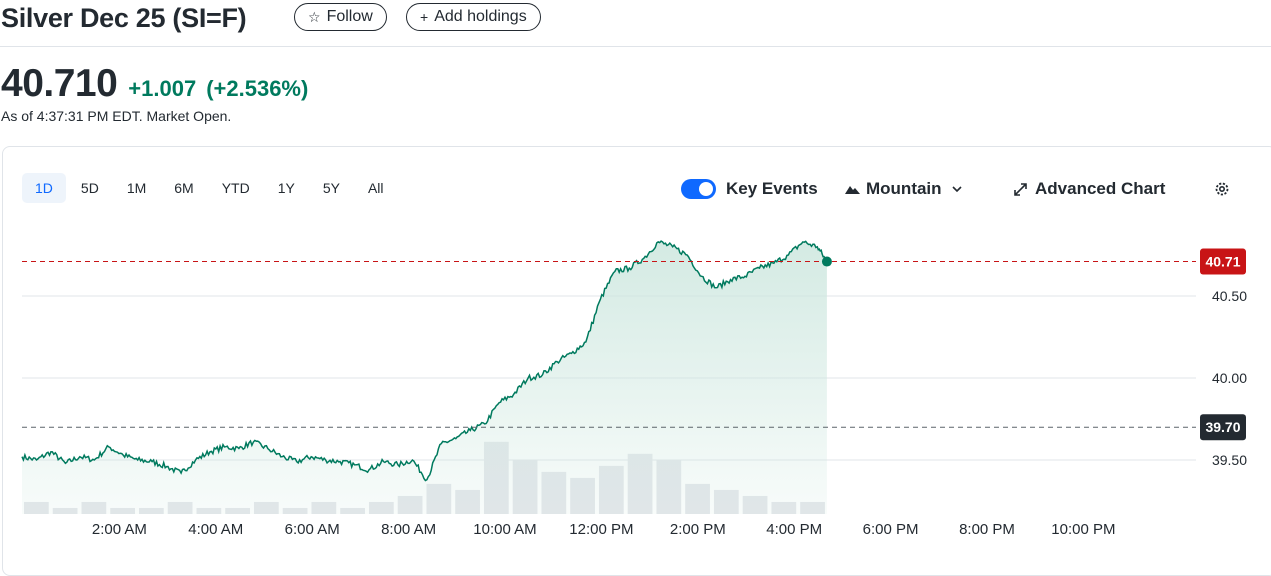 The image size is (1271, 576). I want to click on price-change-percent: (+2.536%), so click(257, 88).